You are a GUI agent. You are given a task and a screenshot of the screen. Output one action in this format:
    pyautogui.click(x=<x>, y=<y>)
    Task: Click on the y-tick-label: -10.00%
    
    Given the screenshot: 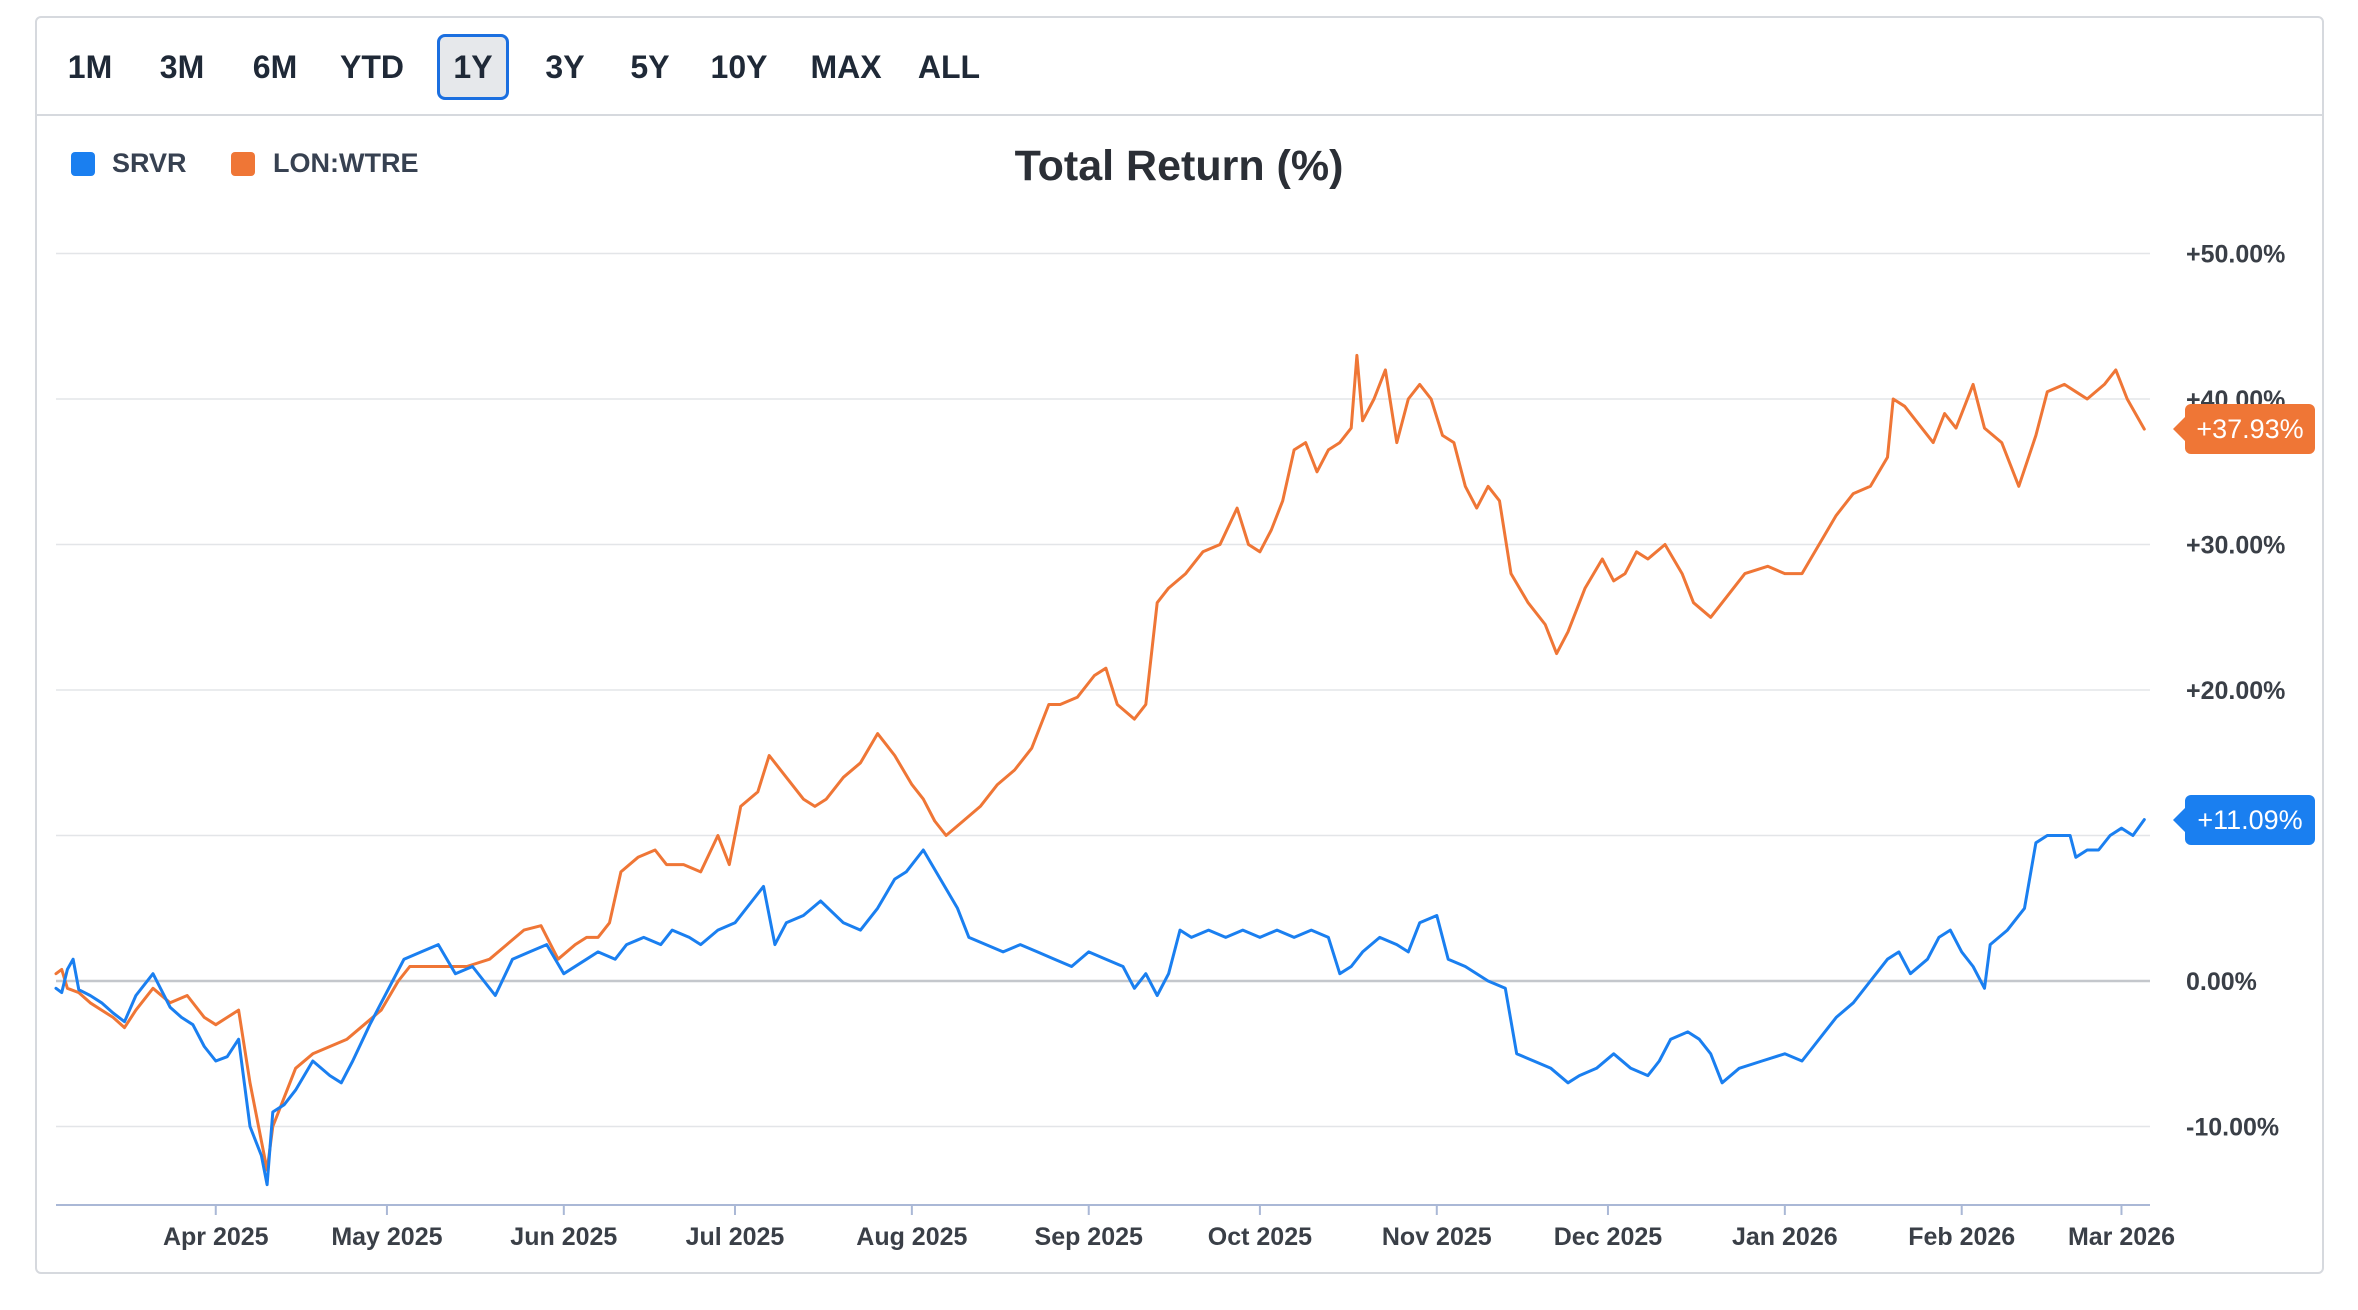 What is the action you would take?
    pyautogui.click(x=2232, y=1128)
    